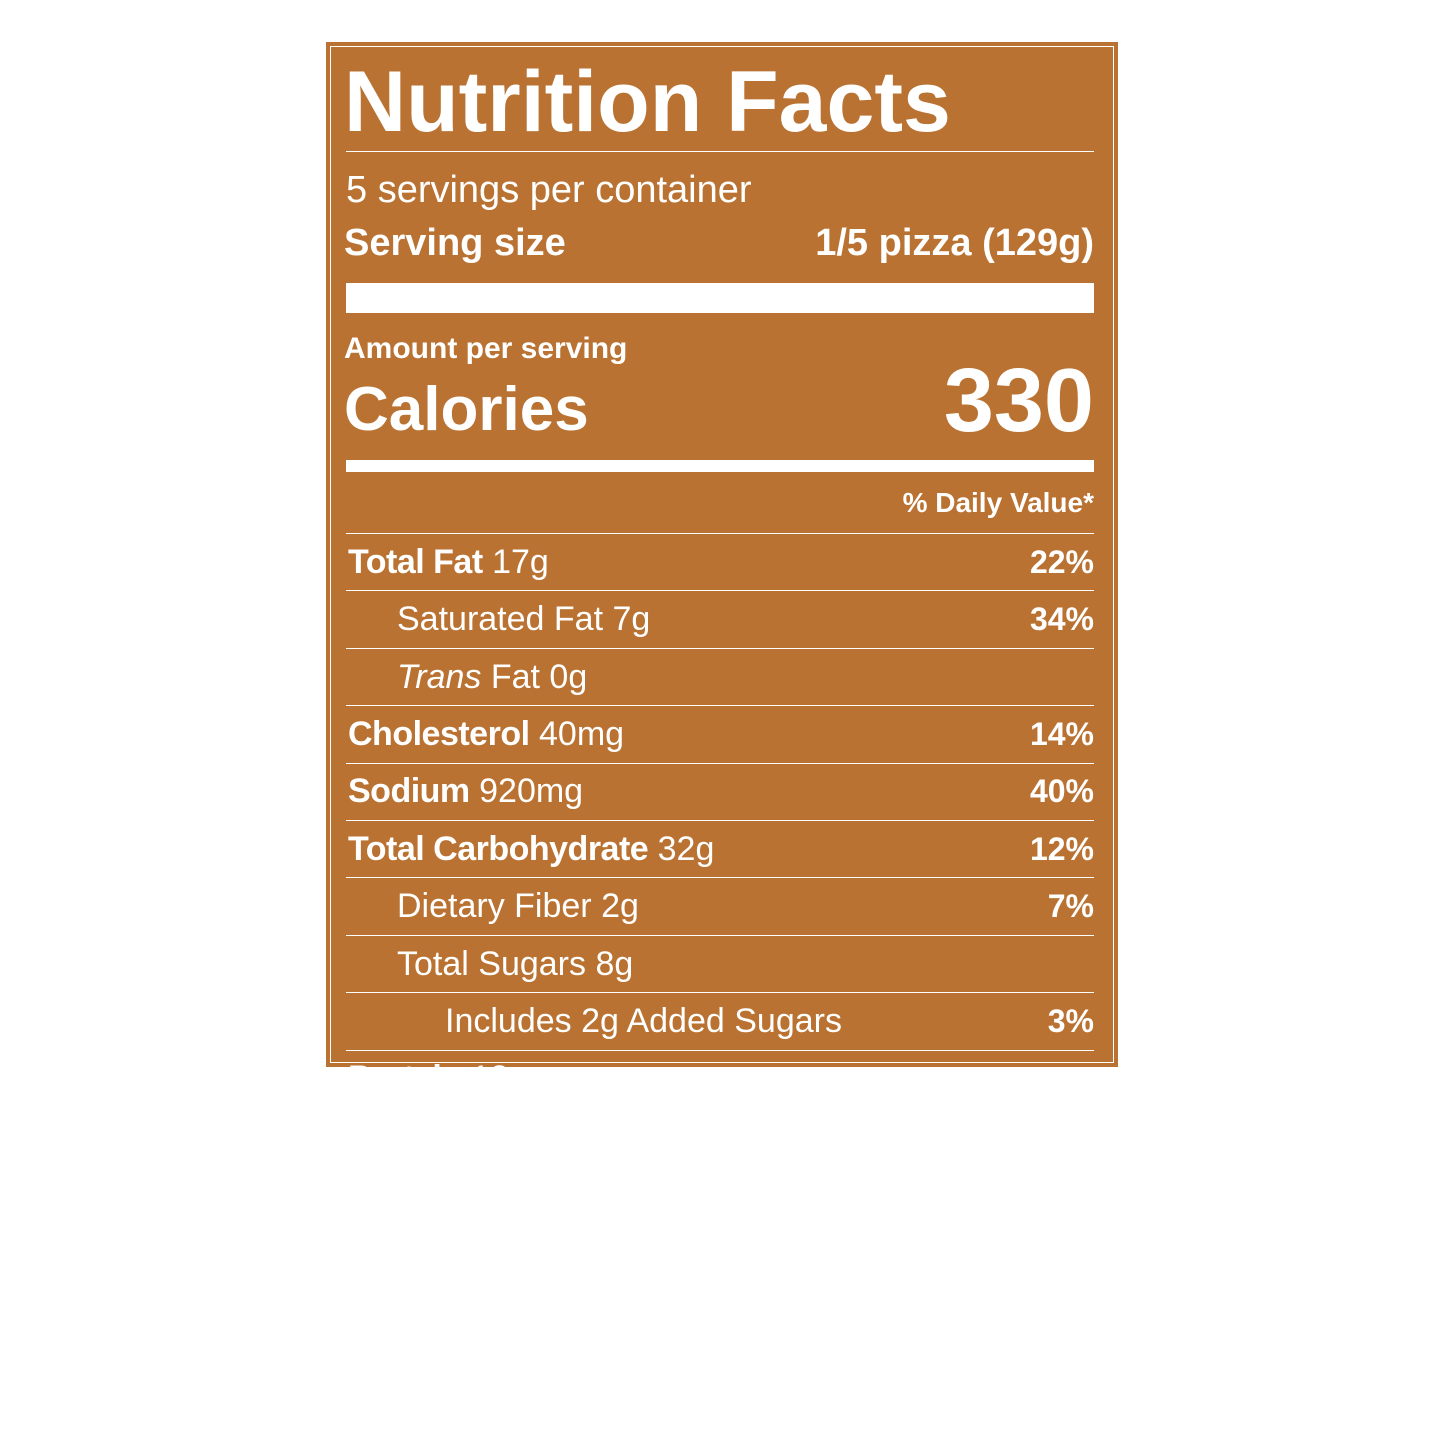 The height and width of the screenshot is (1445, 1445). What do you see at coordinates (937, 1173) in the screenshot?
I see `vitamin: Calcium 250mg 20%` at bounding box center [937, 1173].